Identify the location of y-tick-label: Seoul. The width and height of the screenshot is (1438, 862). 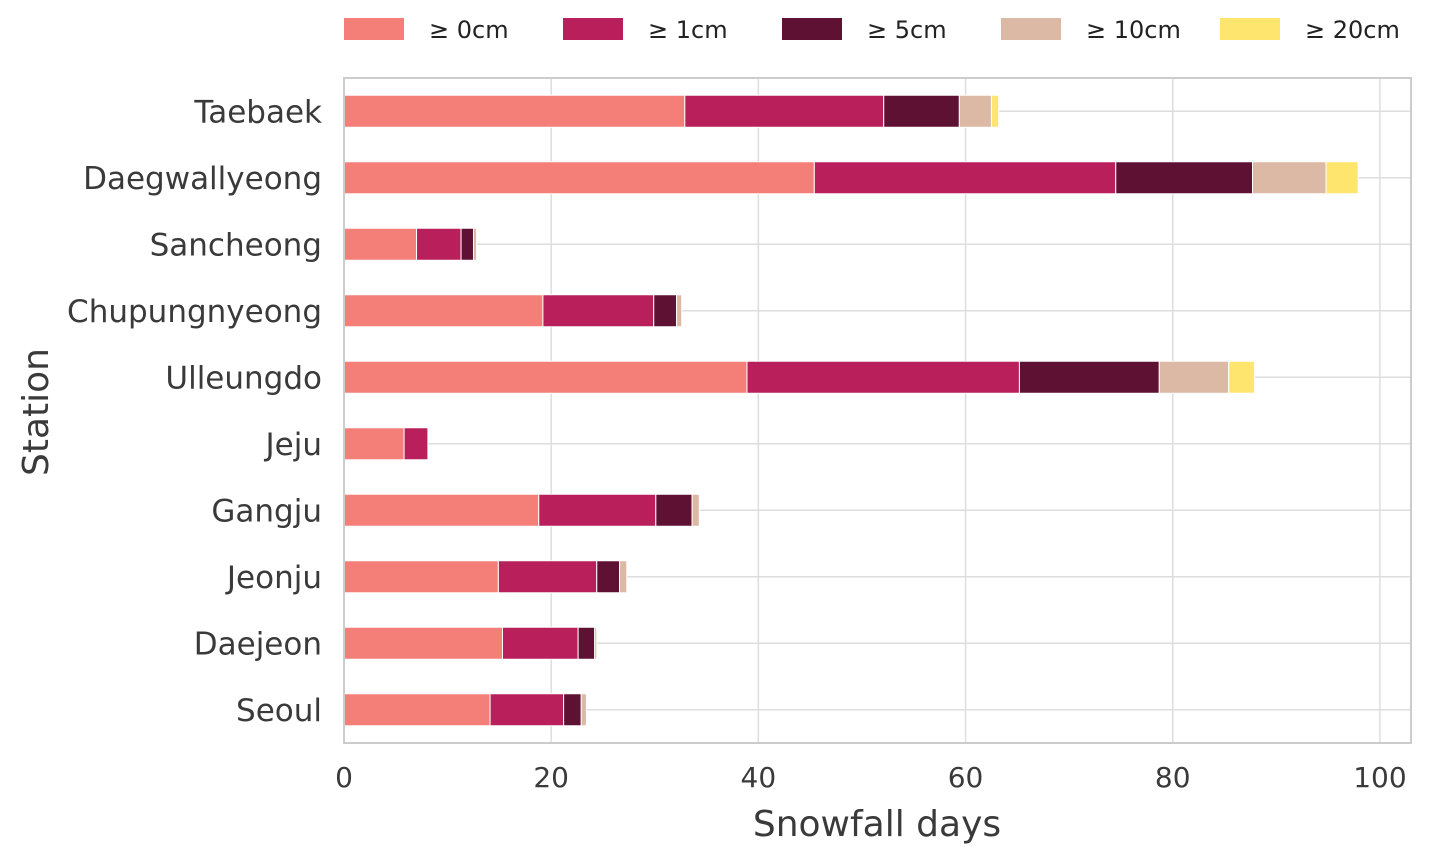
(279, 711).